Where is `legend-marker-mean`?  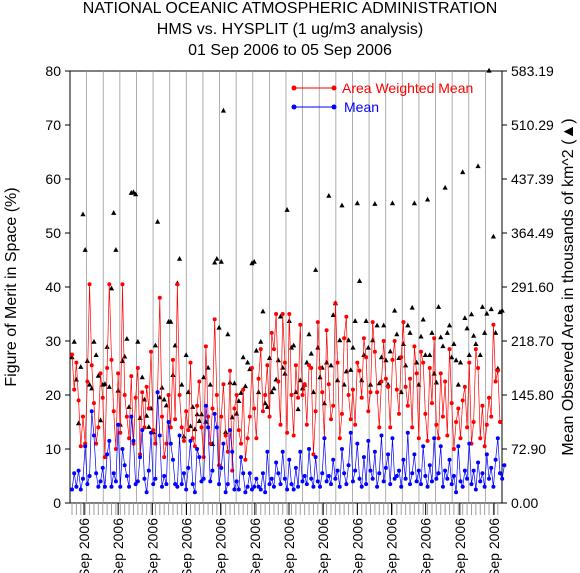
legend-marker-mean is located at coordinates (334, 107).